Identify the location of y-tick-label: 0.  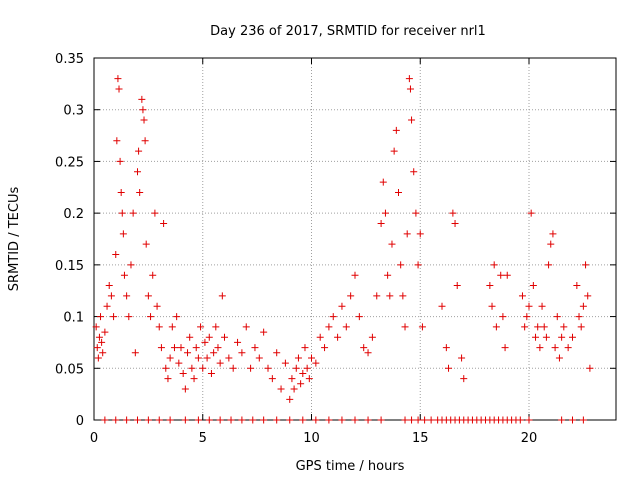
(80, 421).